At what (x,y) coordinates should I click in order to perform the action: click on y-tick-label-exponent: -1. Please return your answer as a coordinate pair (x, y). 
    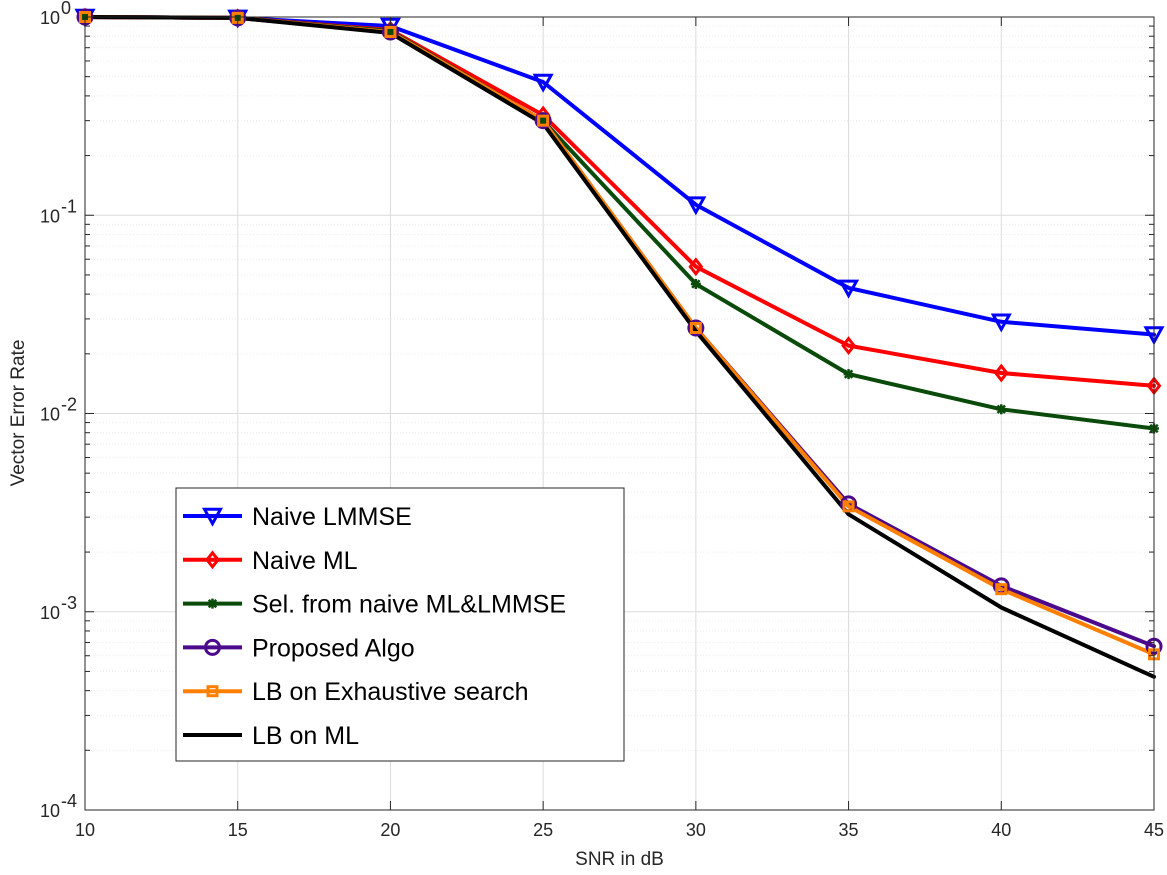
    Looking at the image, I should click on (69, 206).